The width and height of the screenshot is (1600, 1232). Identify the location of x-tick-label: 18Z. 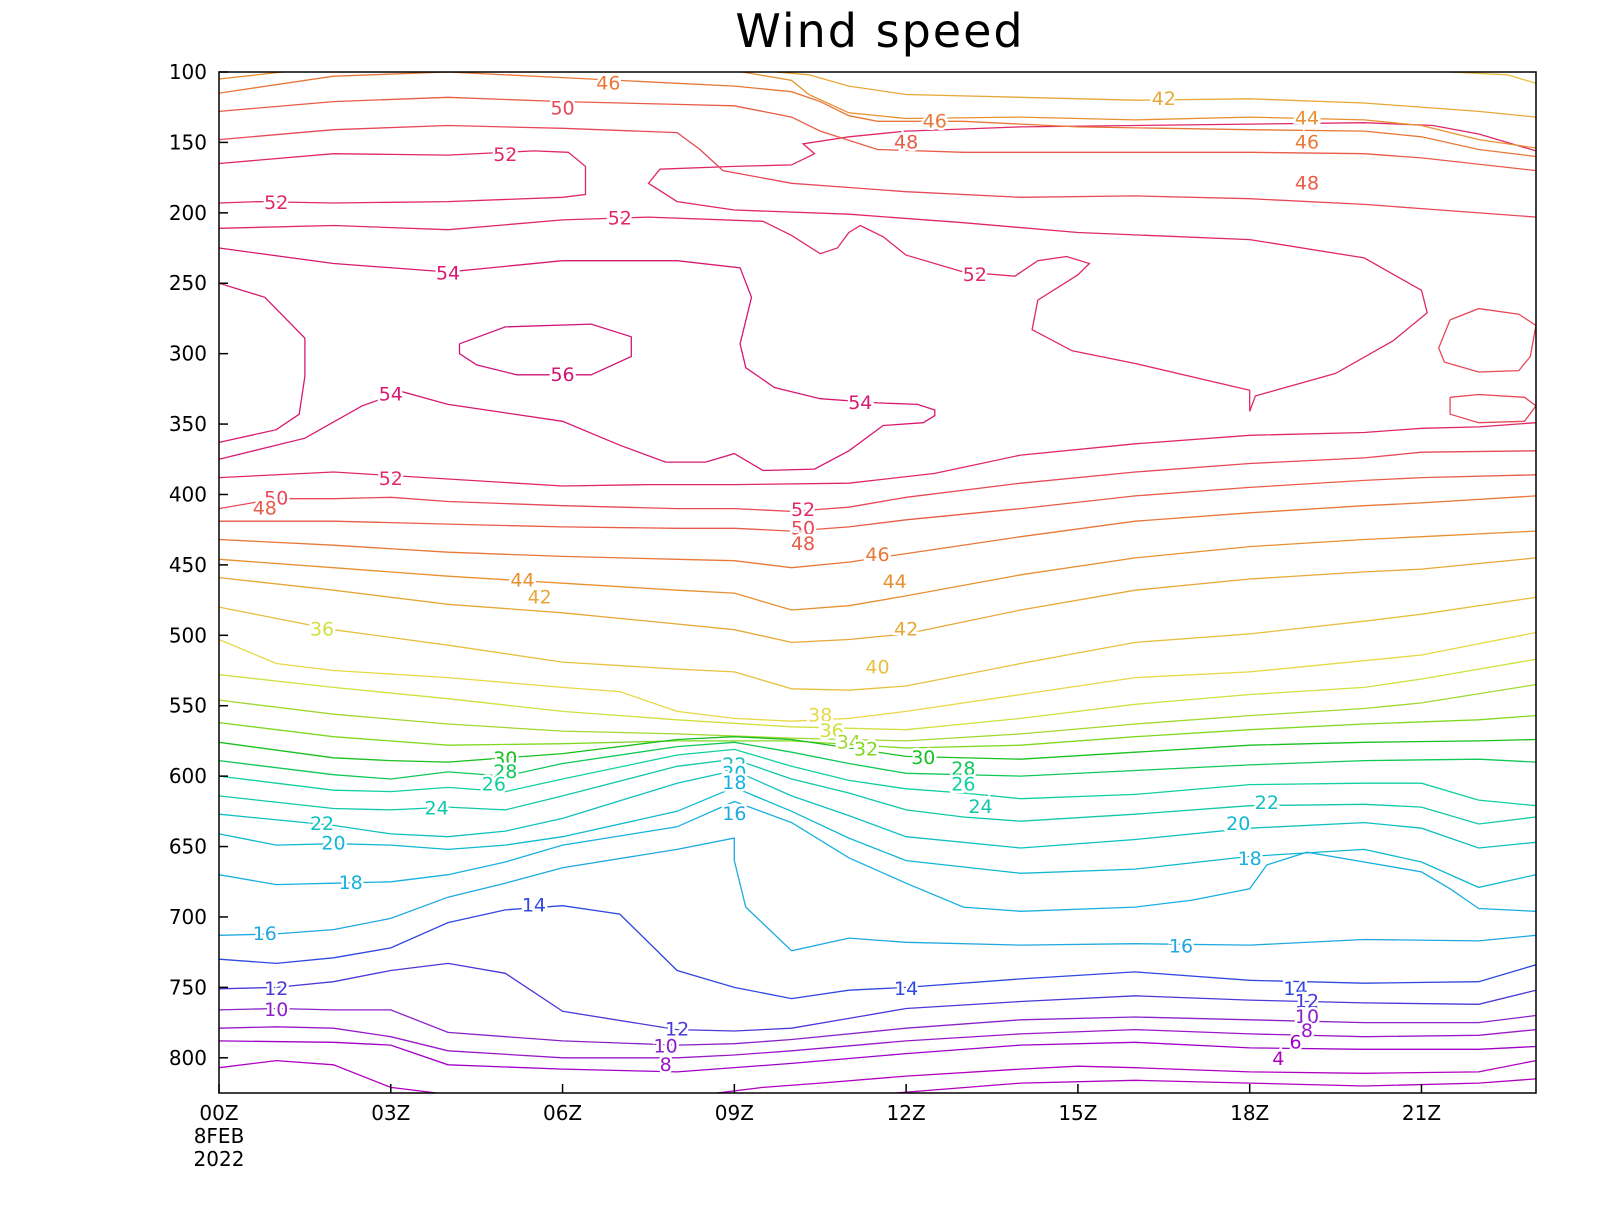
(1249, 1113).